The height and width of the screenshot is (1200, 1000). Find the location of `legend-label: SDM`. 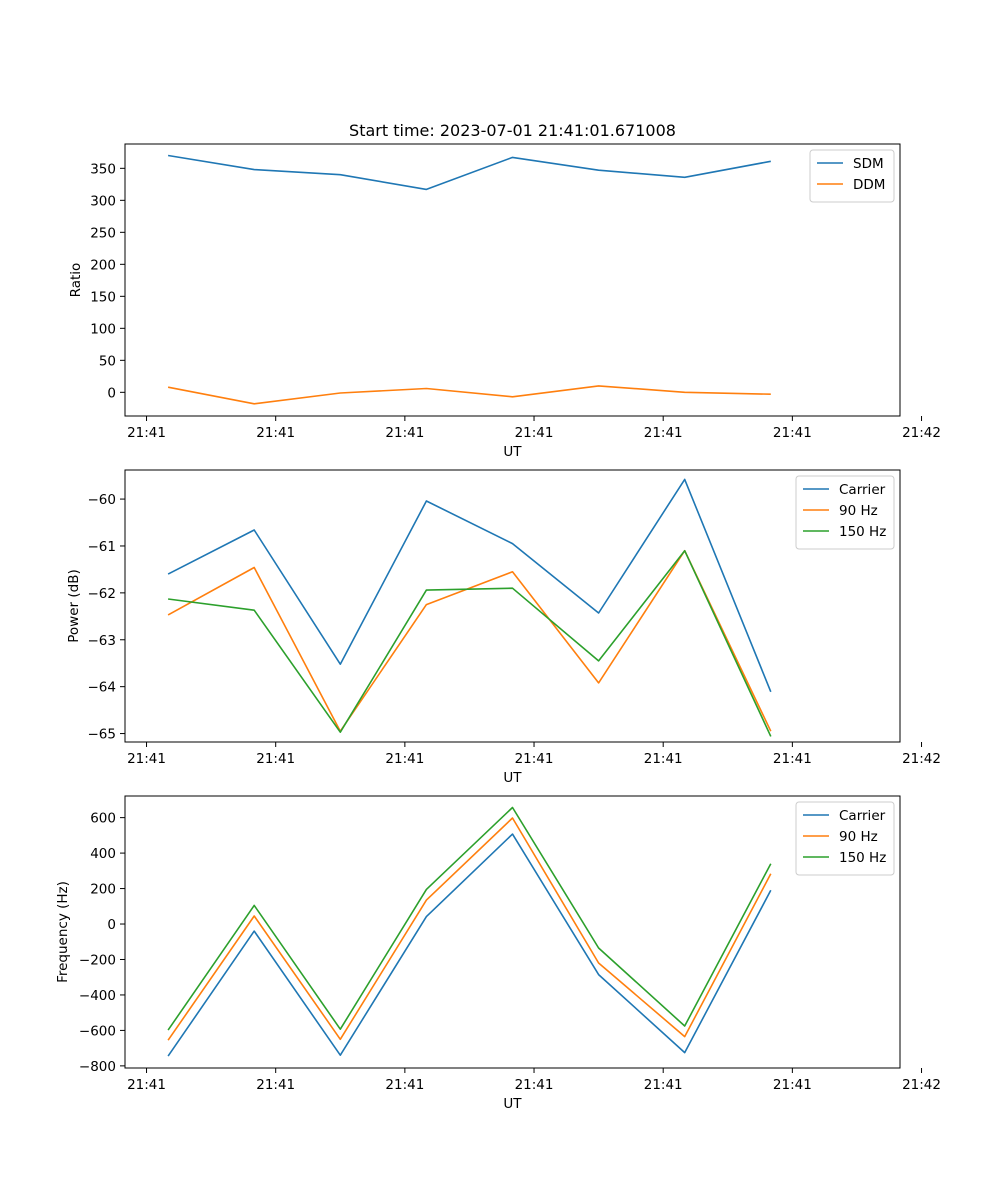

legend-label: SDM is located at coordinates (868, 164).